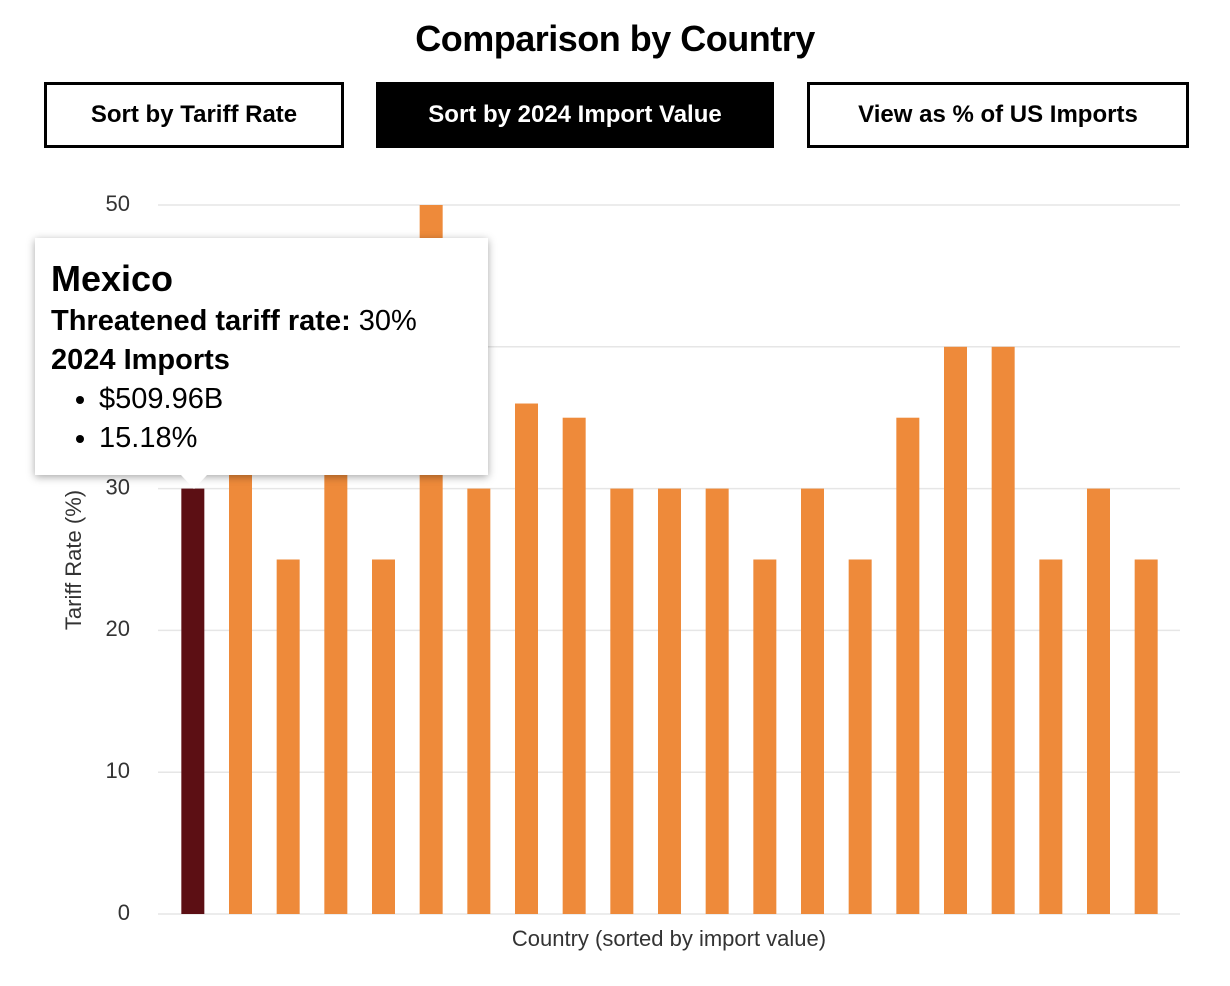 This screenshot has height=986, width=1230. Describe the element at coordinates (201, 321) in the screenshot. I see `rate-label: Threatened tariff rate:` at that location.